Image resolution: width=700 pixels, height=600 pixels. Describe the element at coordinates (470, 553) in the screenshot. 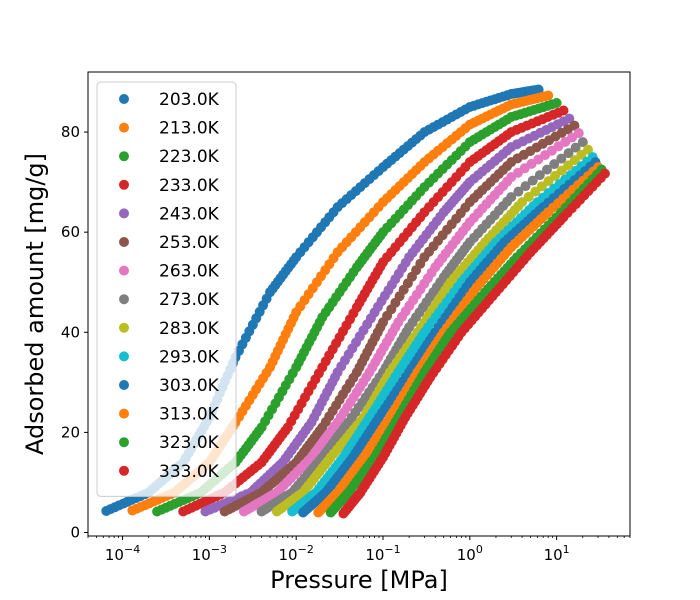

I see `x-tick-label: 10⁰` at that location.